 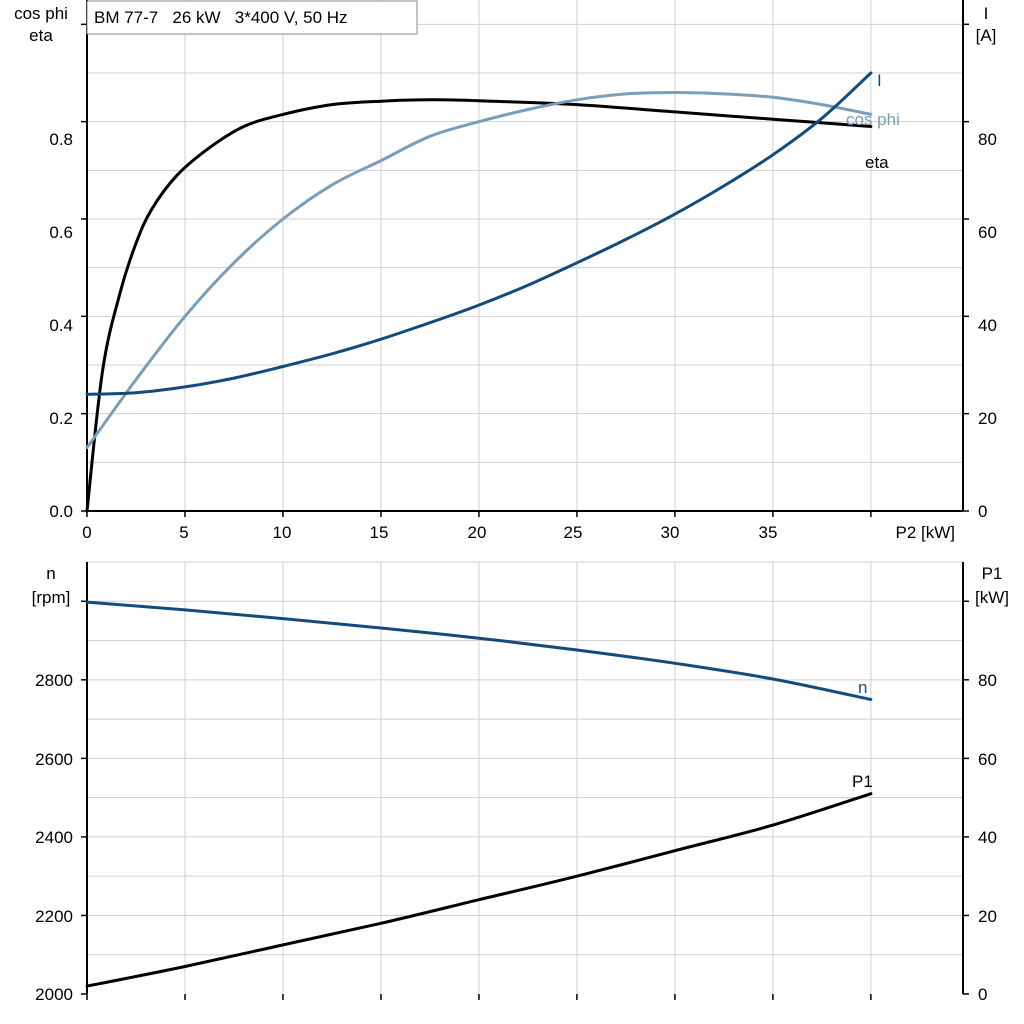 What do you see at coordinates (987, 916) in the screenshot?
I see `p1-tick-label-20: 20` at bounding box center [987, 916].